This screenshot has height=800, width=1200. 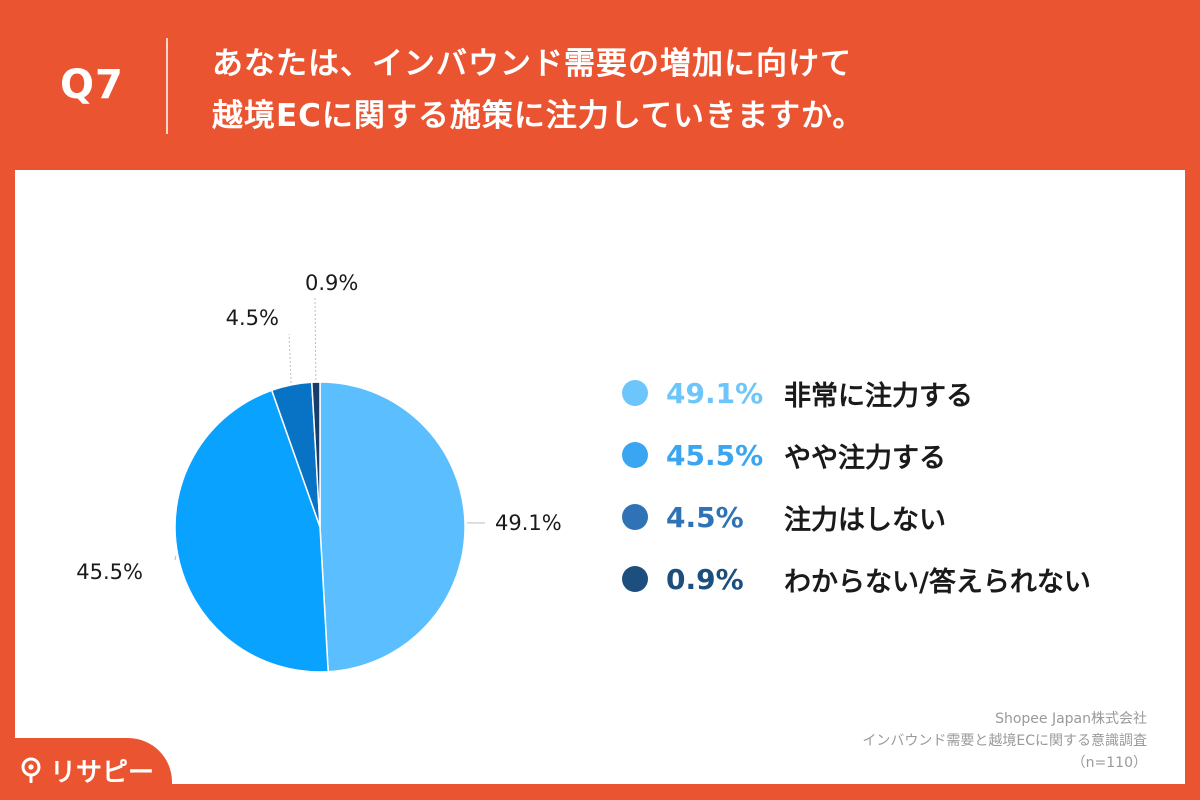 I want to click on legend-item: 45.5% やや注力する, so click(x=856, y=455).